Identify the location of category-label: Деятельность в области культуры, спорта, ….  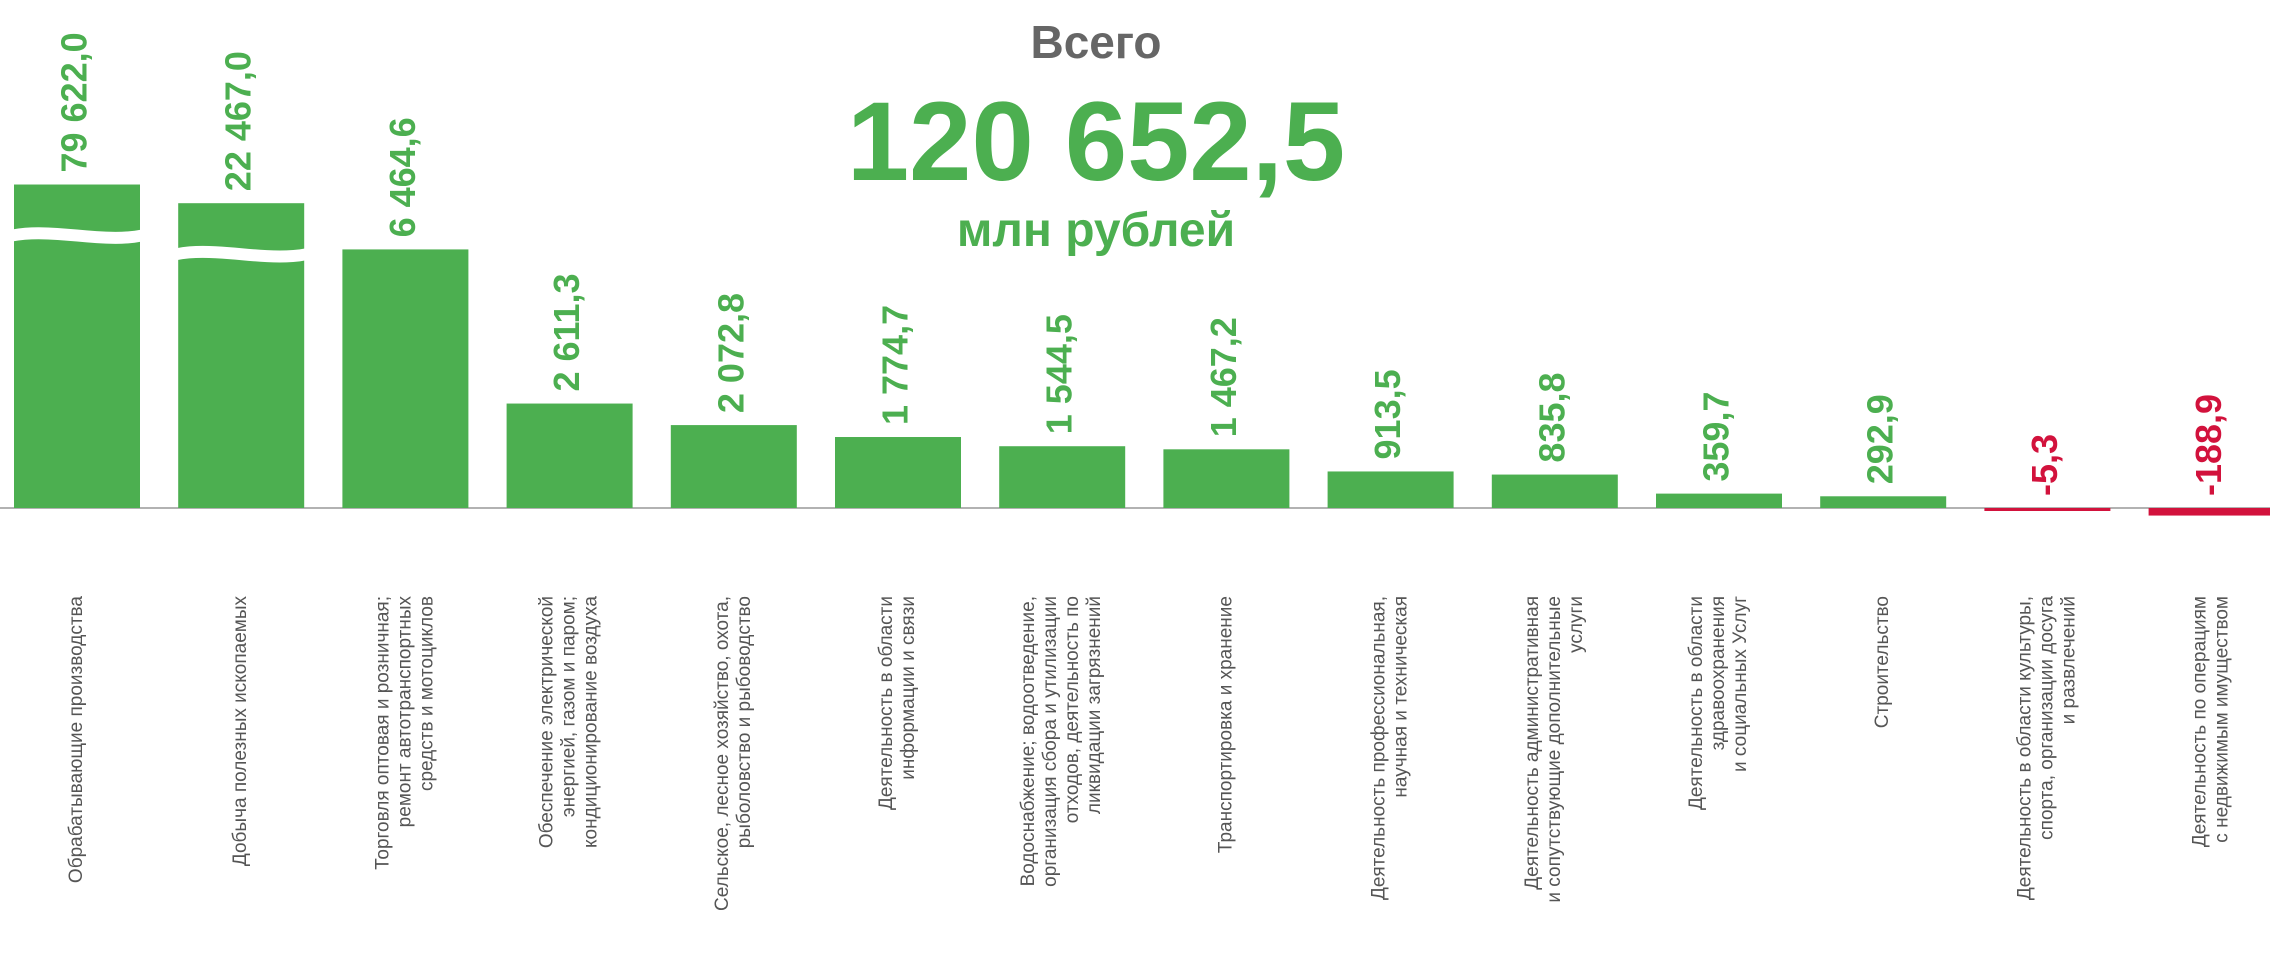
(2046, 748).